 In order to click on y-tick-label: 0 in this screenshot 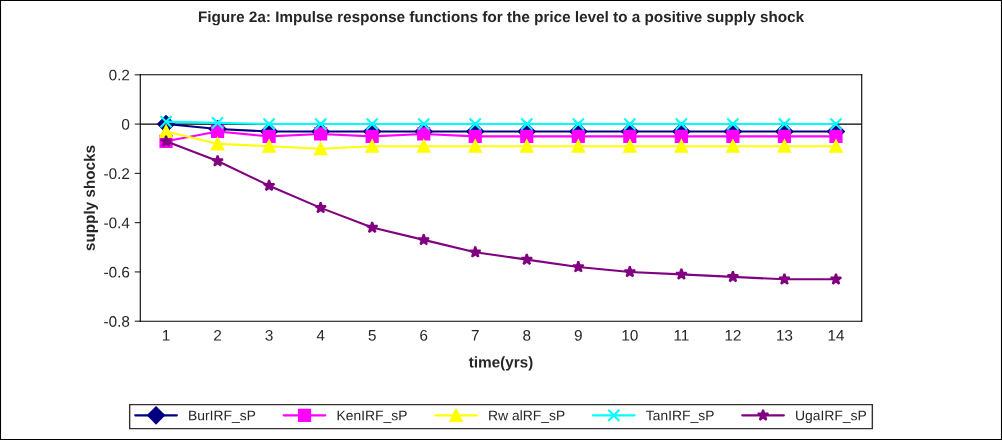, I will do `click(125, 124)`.